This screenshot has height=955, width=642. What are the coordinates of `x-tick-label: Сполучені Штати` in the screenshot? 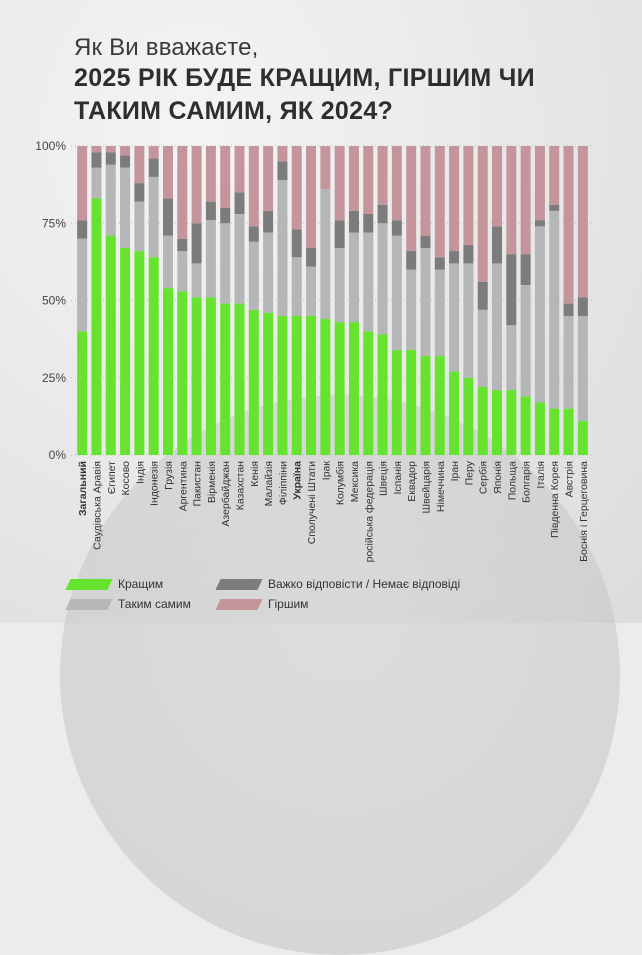 It's located at (312, 502).